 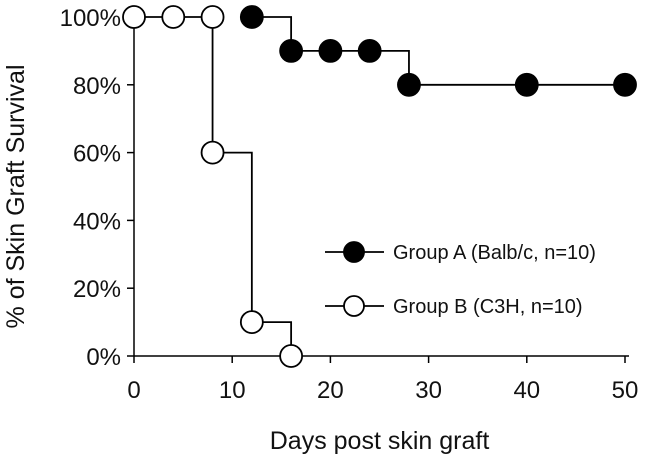 I want to click on legend-marker-b, so click(x=354, y=306).